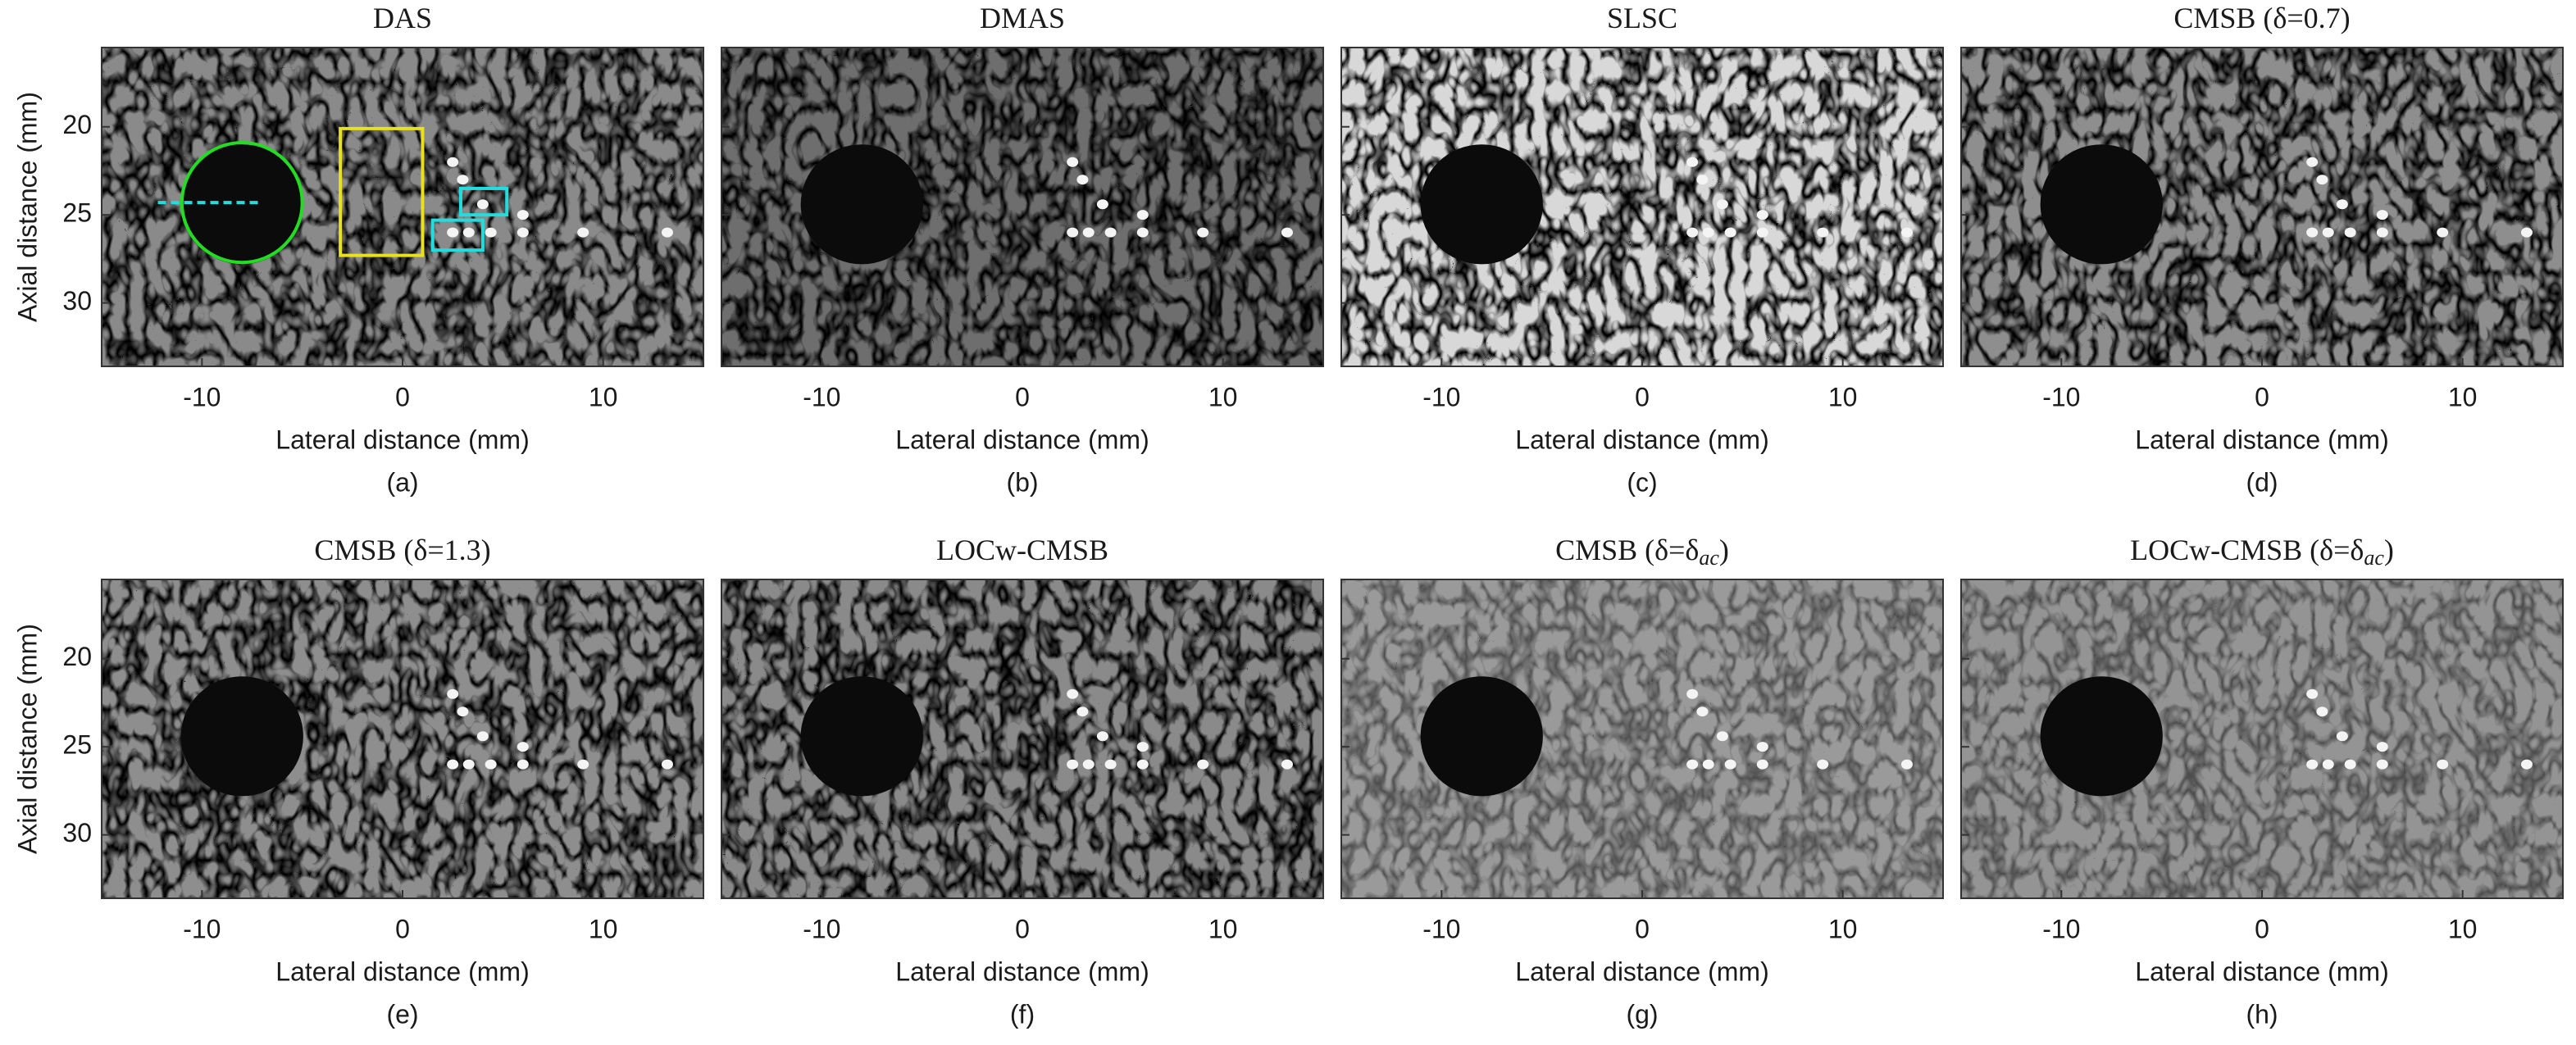 Image resolution: width=2576 pixels, height=1045 pixels. Describe the element at coordinates (1642, 1014) in the screenshot. I see `panel-caption: (g)` at that location.